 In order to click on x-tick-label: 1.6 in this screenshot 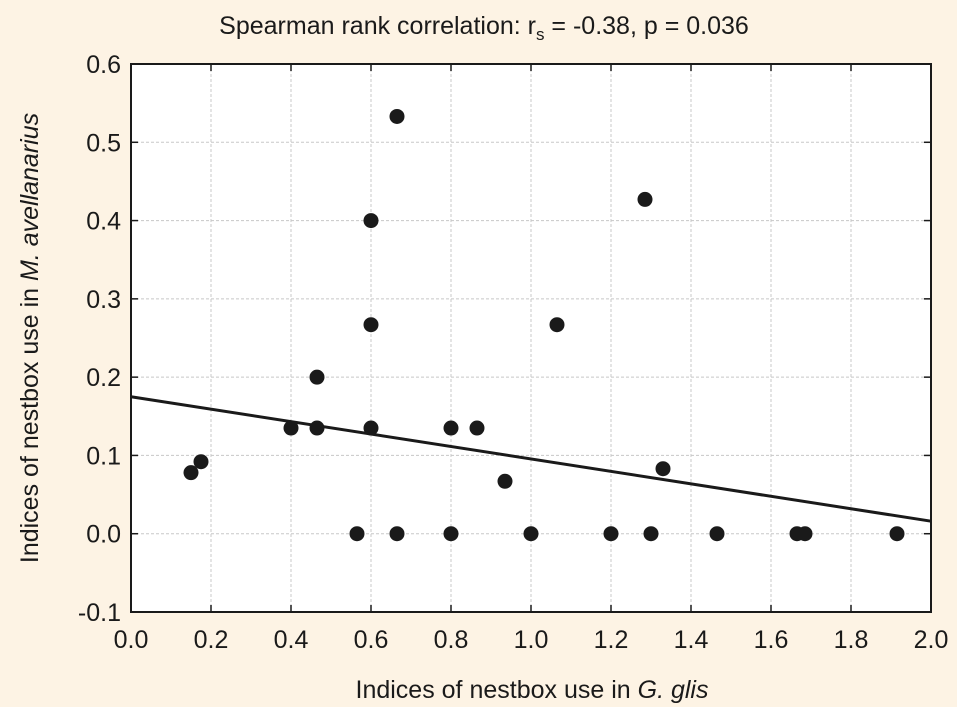, I will do `click(771, 640)`.